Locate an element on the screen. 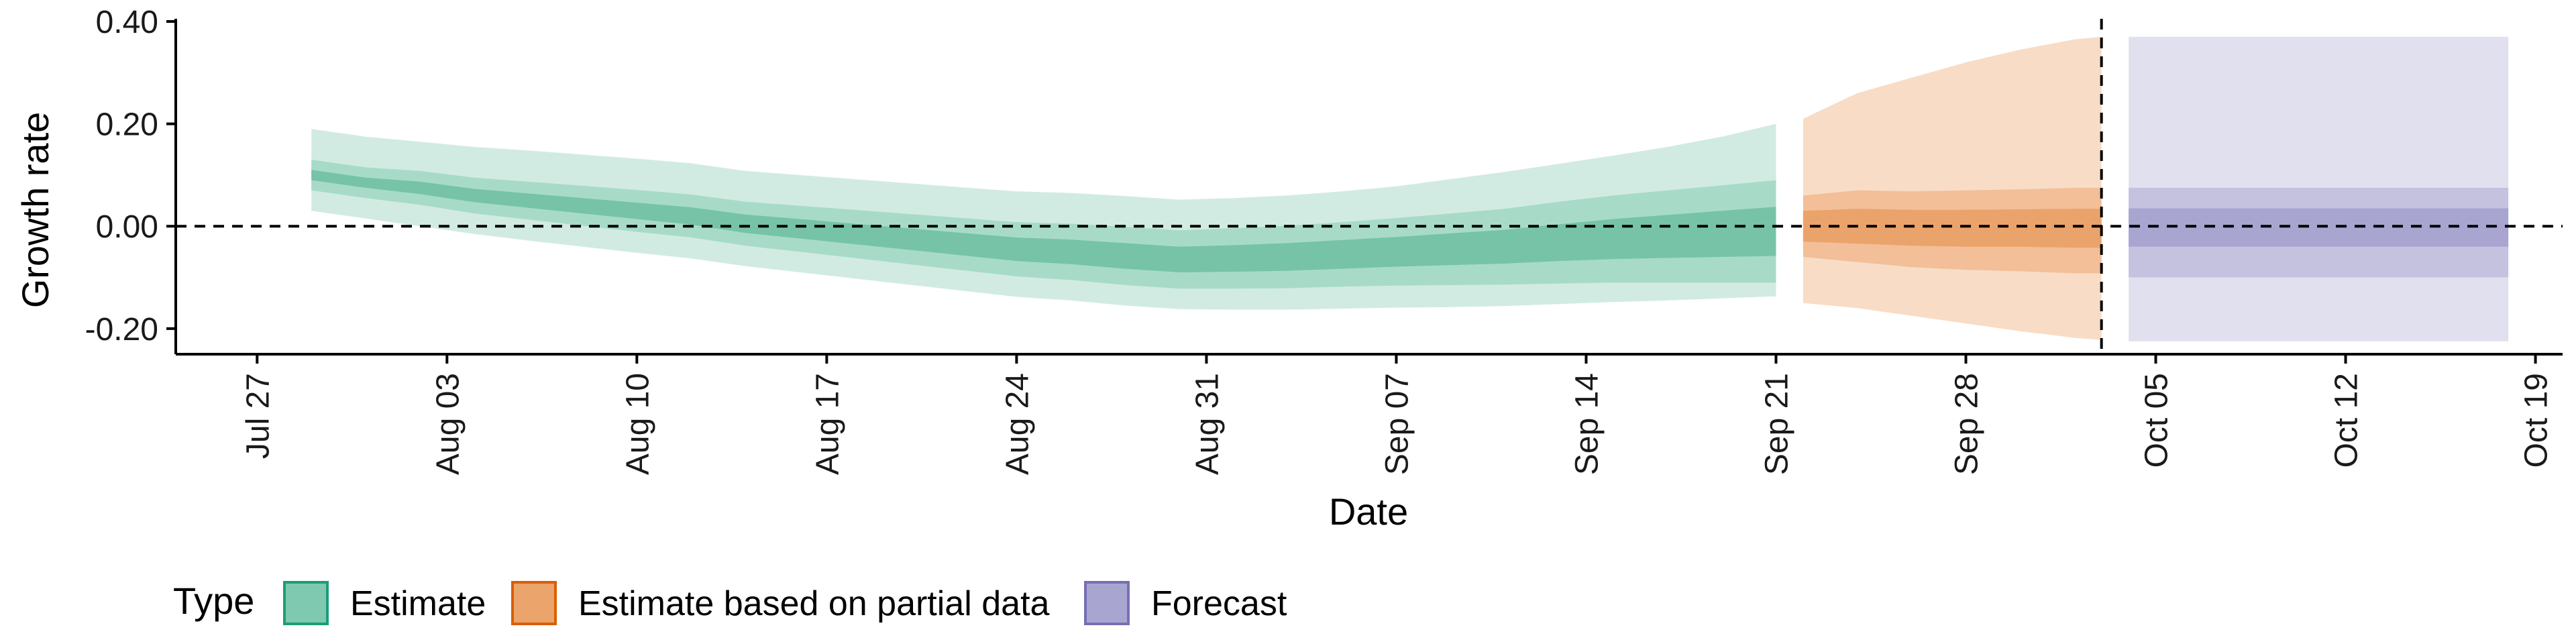 Image resolution: width=2576 pixels, height=644 pixels. y-tick-label-2: 0.20 is located at coordinates (127, 125).